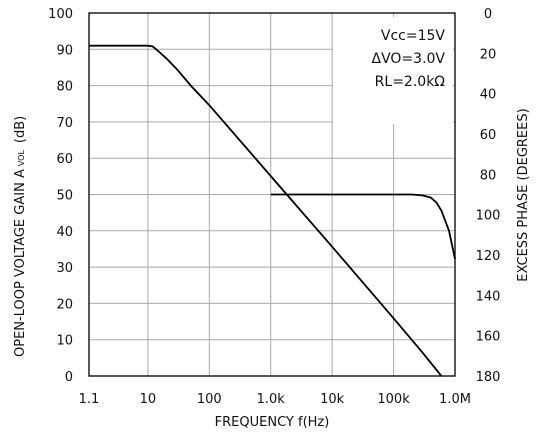  I want to click on y2-tick-label-1: 20, so click(488, 54).